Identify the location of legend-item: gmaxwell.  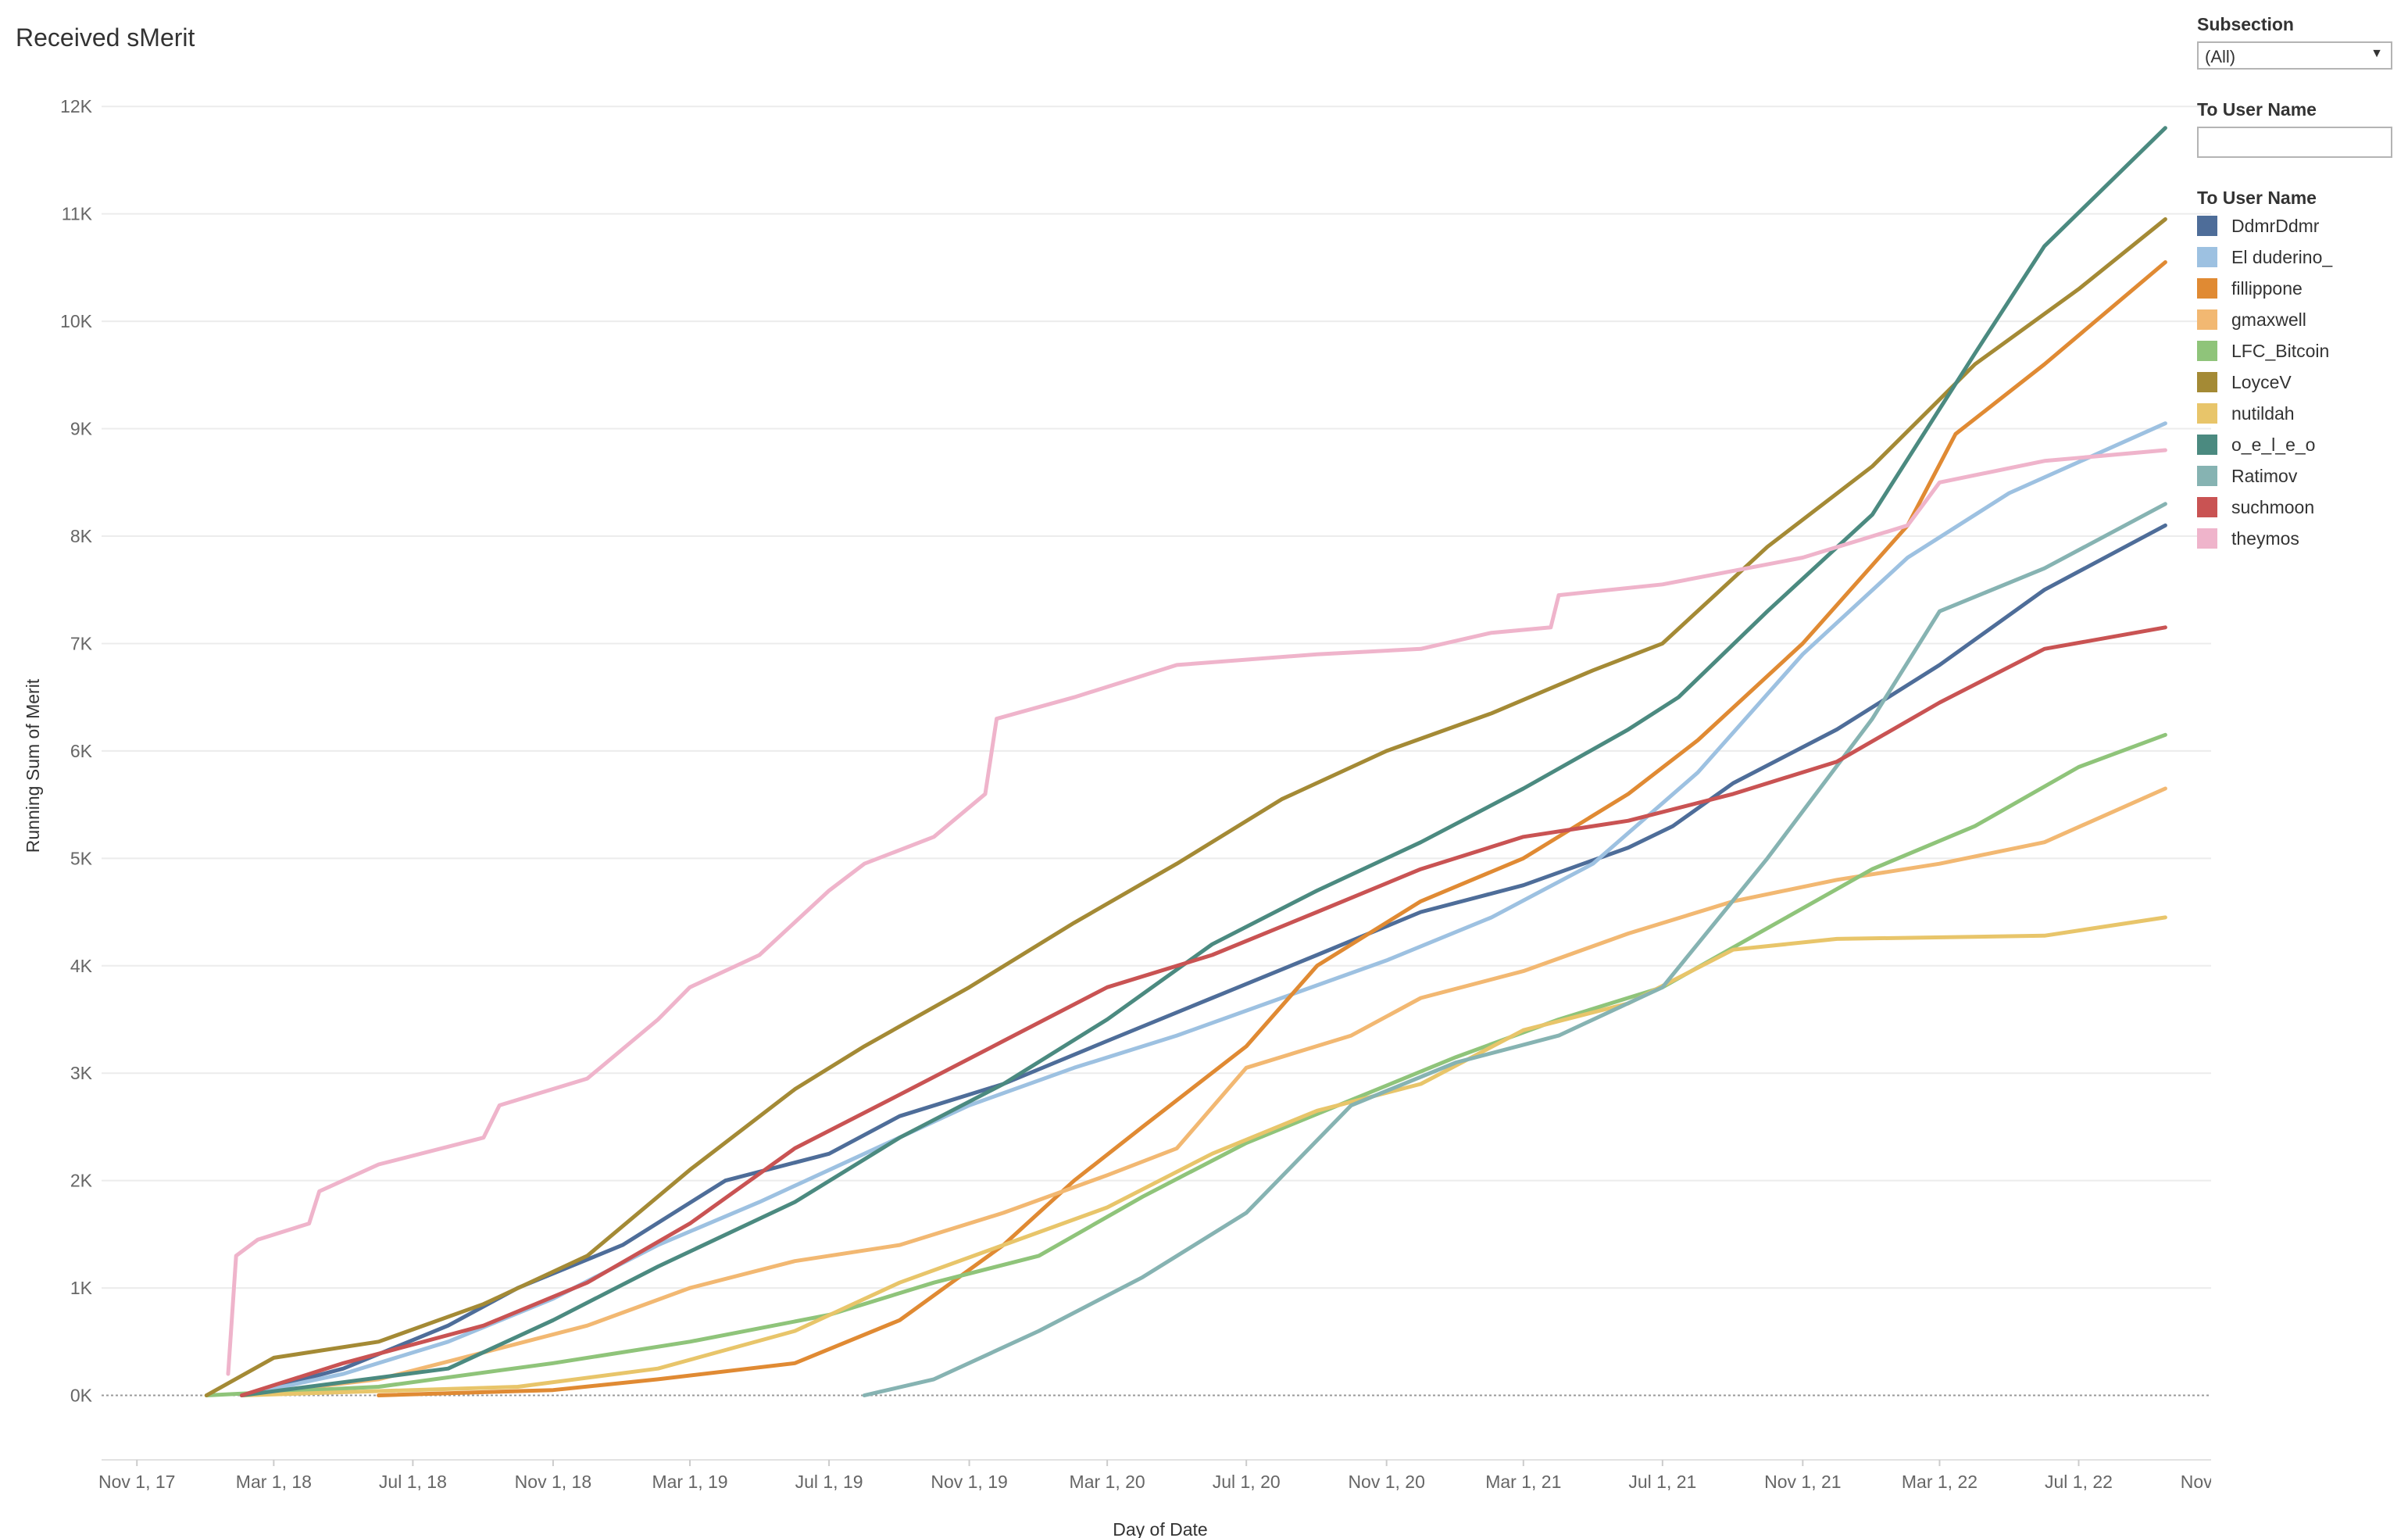
(2299, 319).